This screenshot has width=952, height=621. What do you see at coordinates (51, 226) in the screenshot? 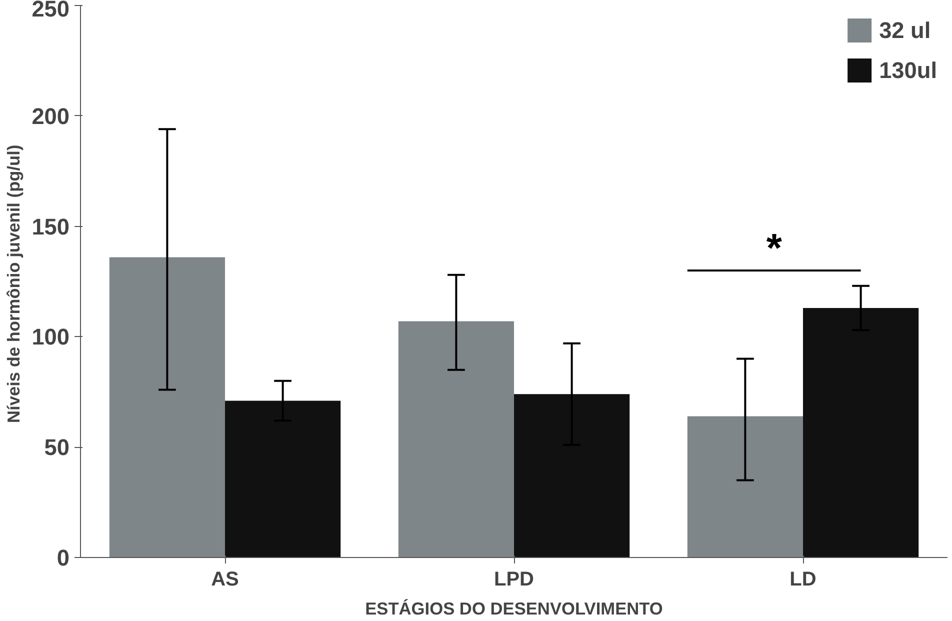
I see `y-tick-label: 150` at bounding box center [51, 226].